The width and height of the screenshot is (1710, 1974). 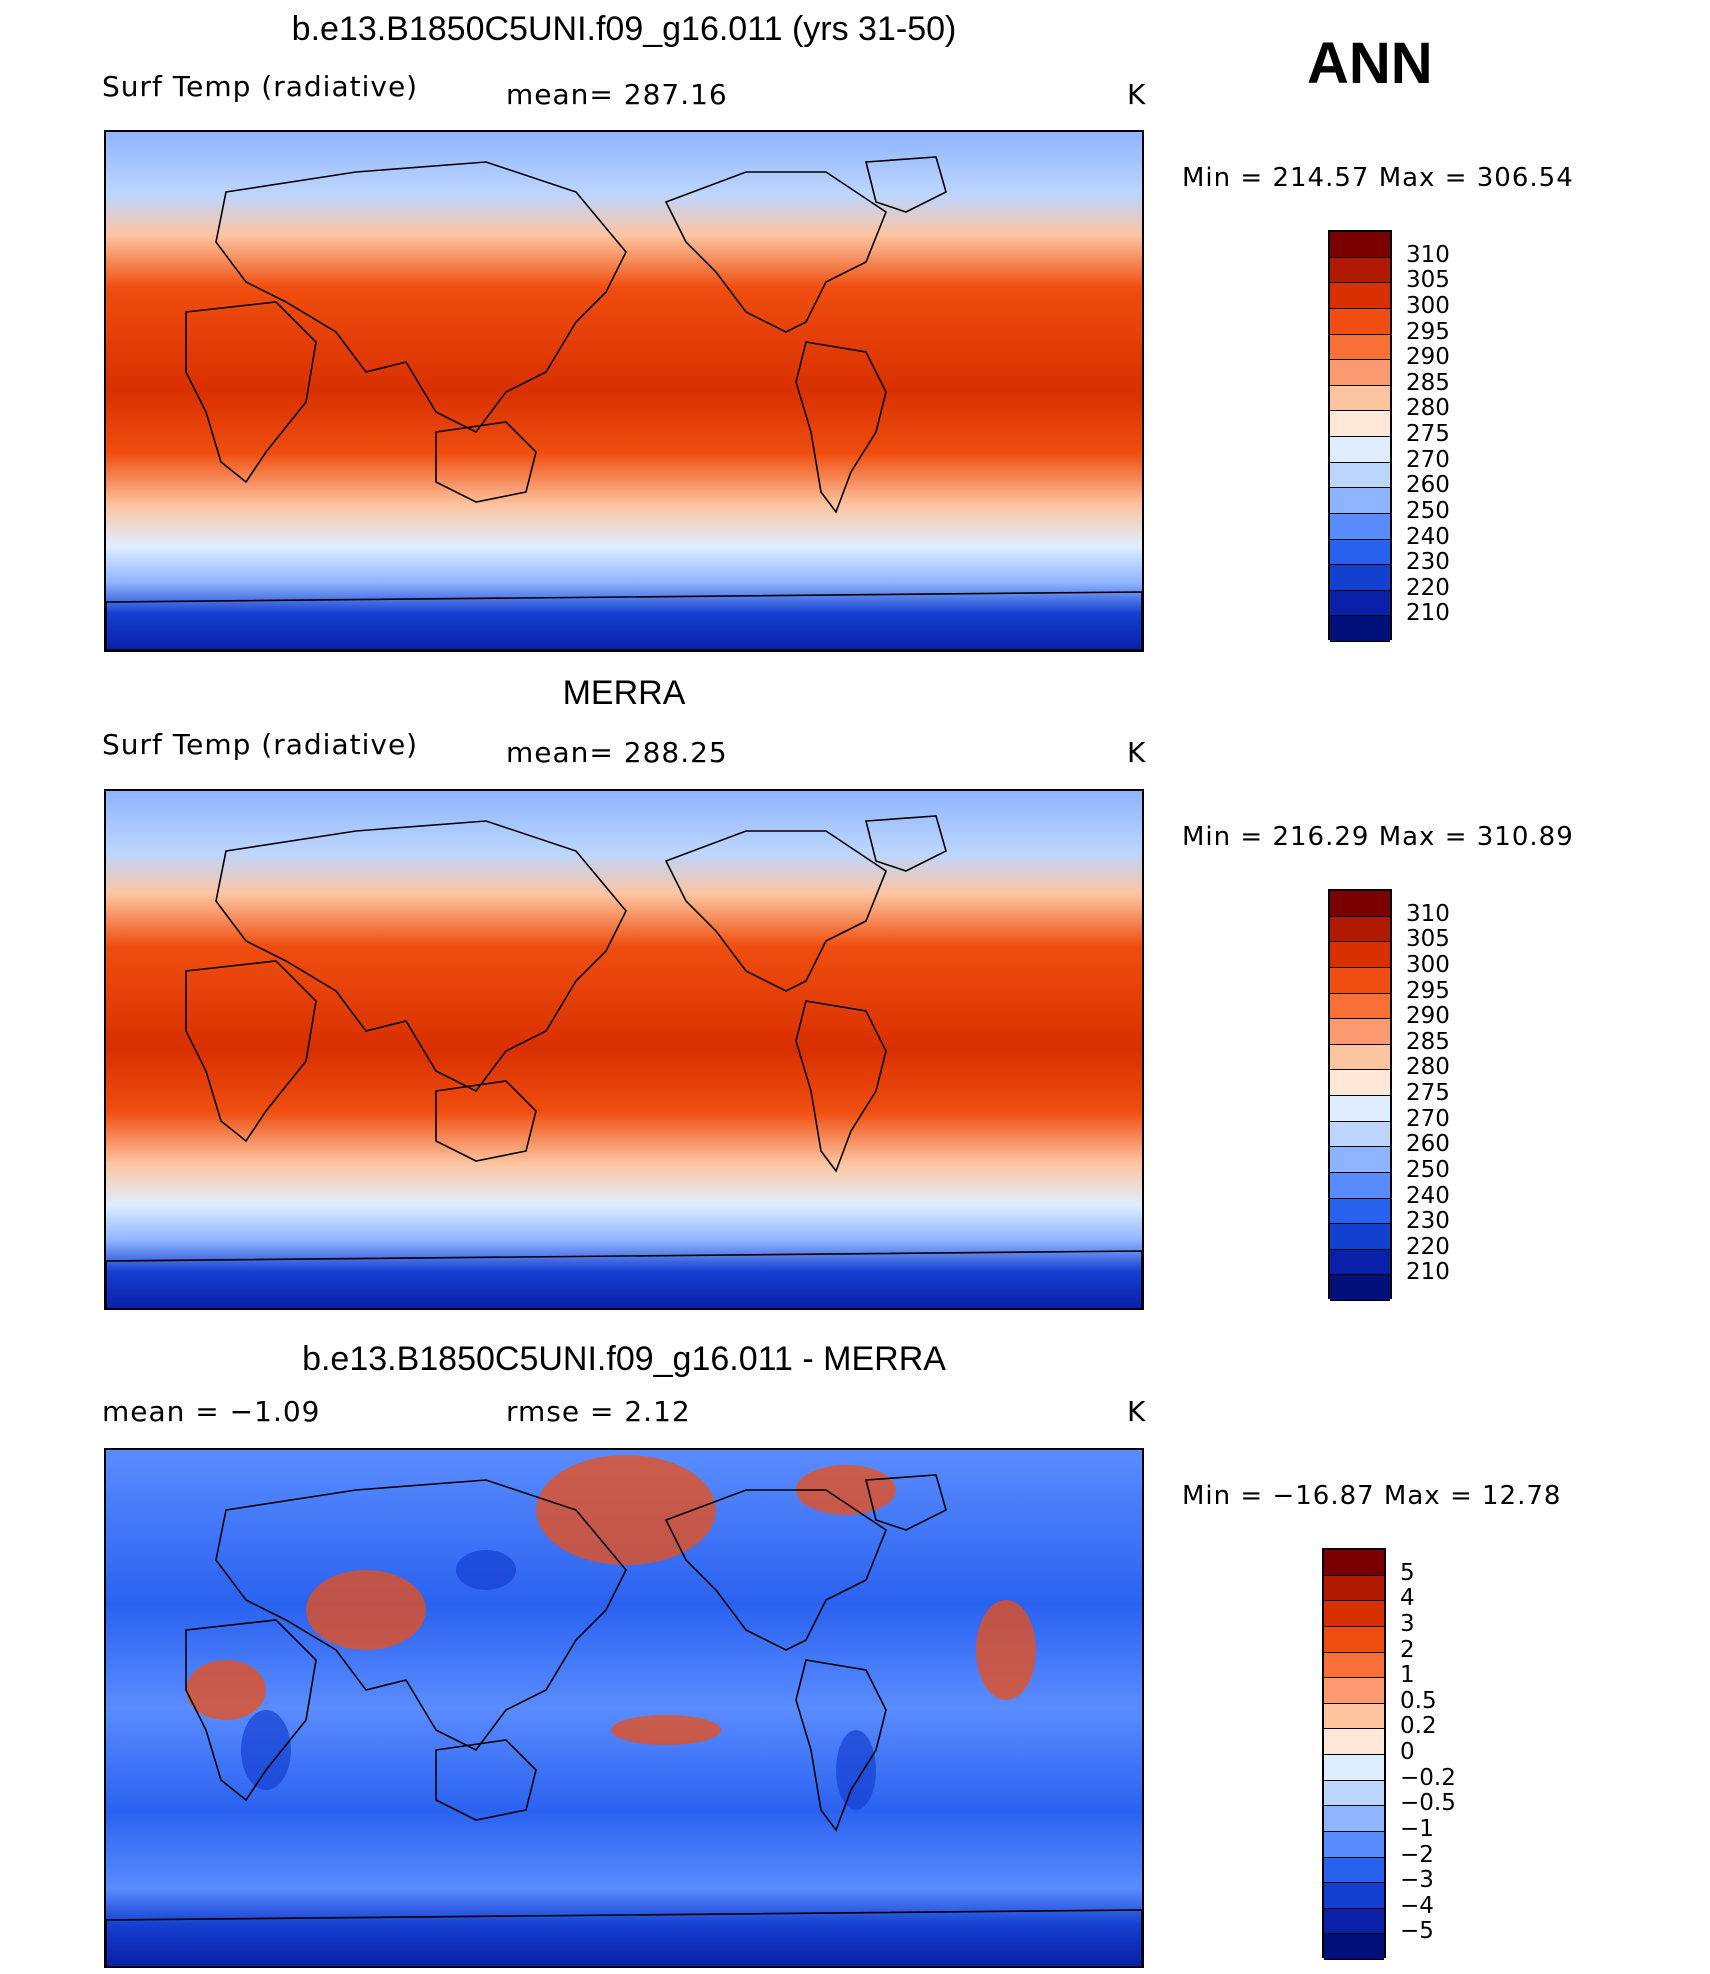 I want to click on colorbar-label: 4, so click(x=1407, y=1598).